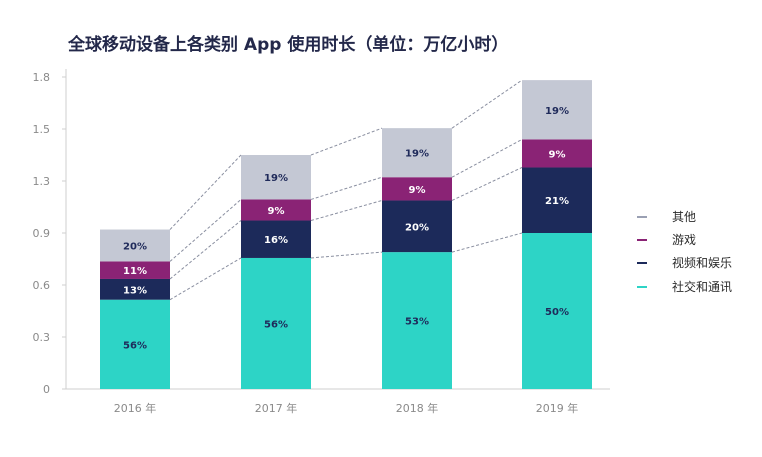 Image resolution: width=762 pixels, height=457 pixels. I want to click on y-tick-label: 0.6, so click(42, 285).